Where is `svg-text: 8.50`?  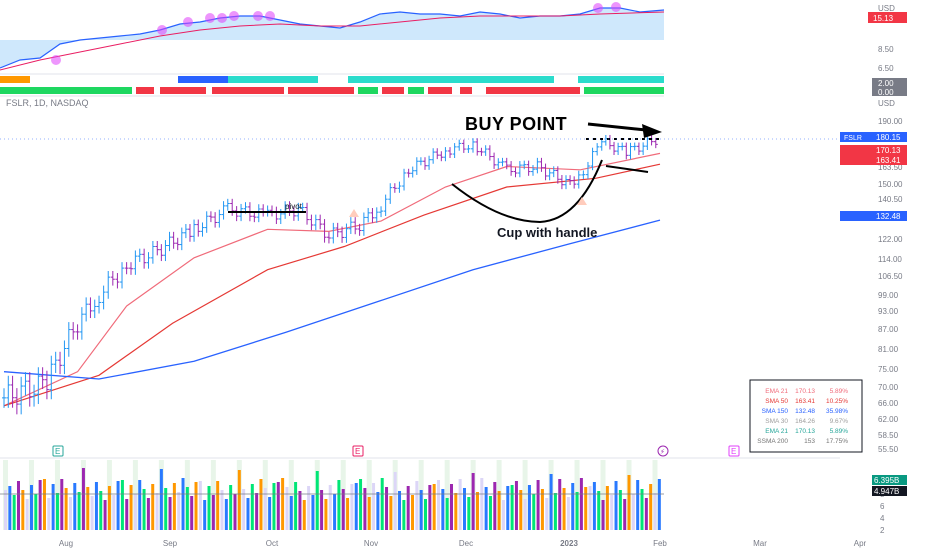
svg-text: 8.50 is located at coordinates (886, 49).